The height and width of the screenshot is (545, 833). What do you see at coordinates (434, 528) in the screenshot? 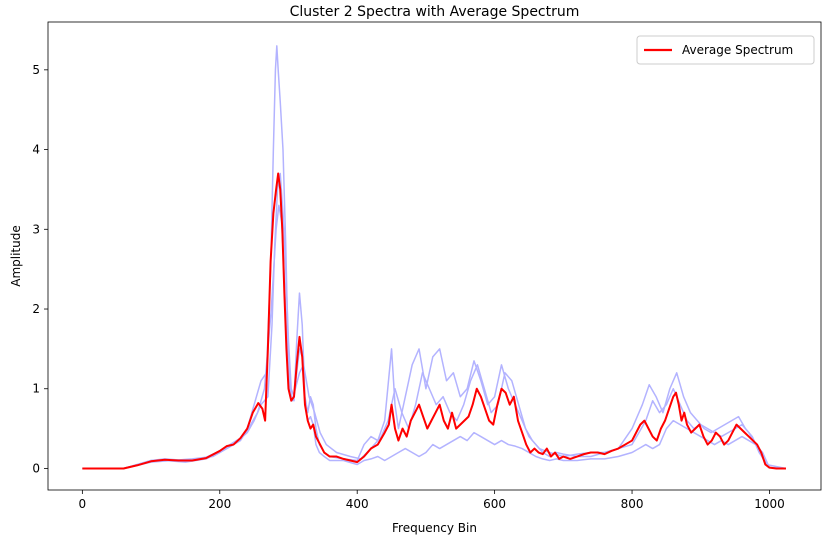
I see `x-axis-label: Frequency Bin` at bounding box center [434, 528].